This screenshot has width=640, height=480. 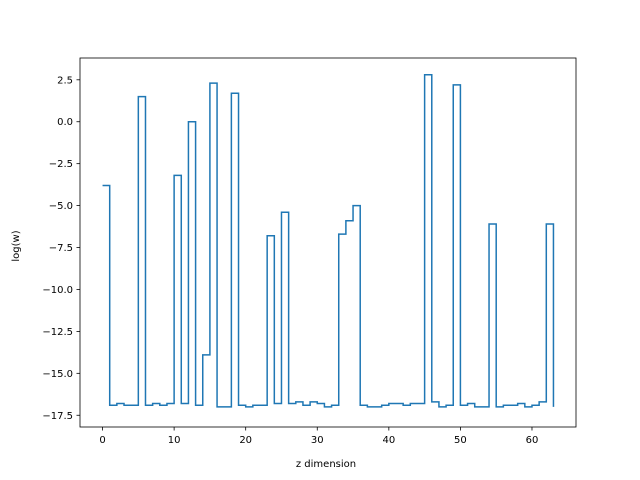 I want to click on x-tick-label: 60, so click(x=532, y=440).